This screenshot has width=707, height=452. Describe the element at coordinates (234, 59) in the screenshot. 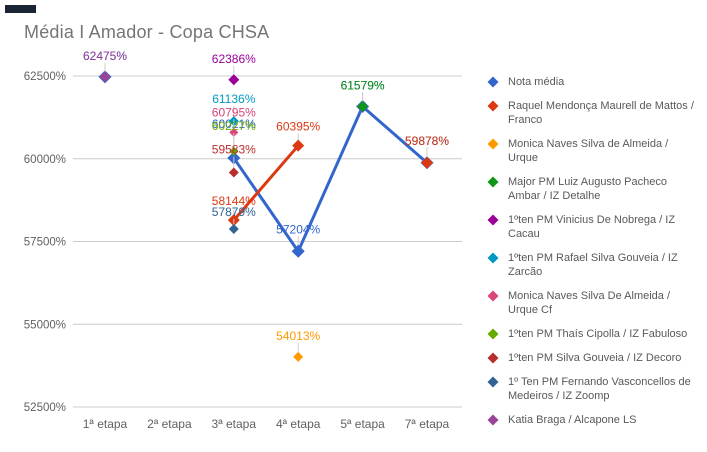

I see `data-point-label: 62386%` at that location.